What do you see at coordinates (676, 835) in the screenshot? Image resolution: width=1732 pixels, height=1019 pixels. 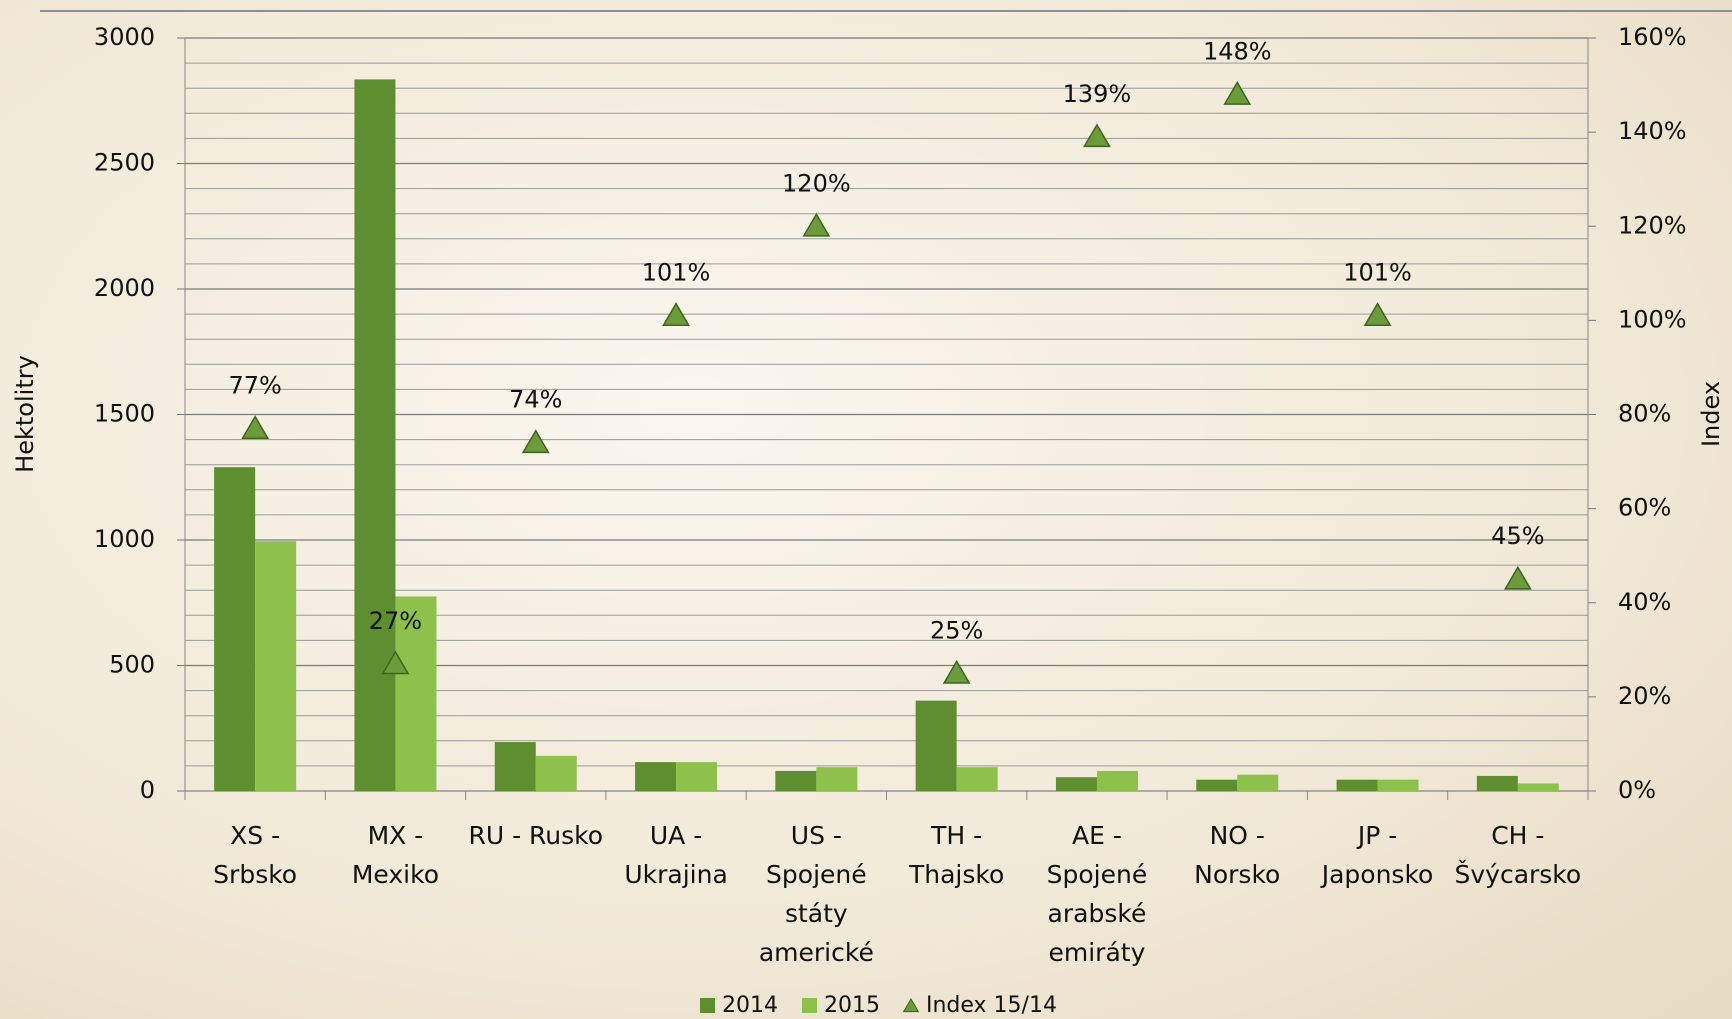 I see `x-tick-label-line: UA -` at bounding box center [676, 835].